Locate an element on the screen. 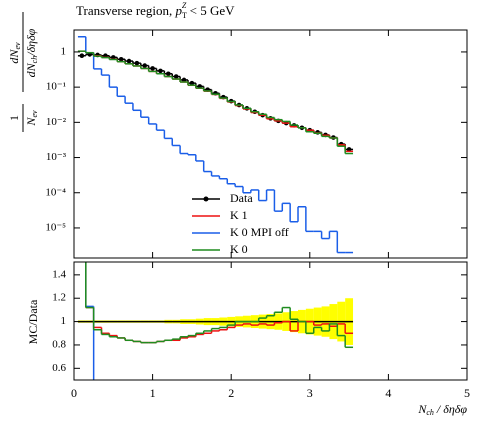  legend-label: K 0 MPI off is located at coordinates (259, 232).